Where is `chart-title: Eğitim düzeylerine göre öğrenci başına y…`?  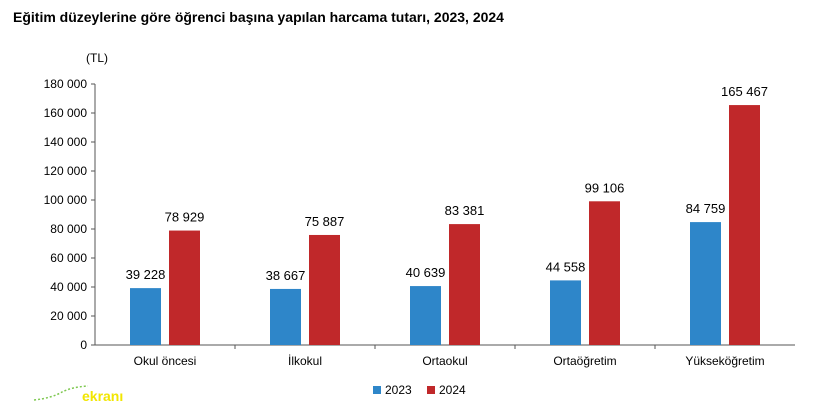 chart-title: Eğitim düzeylerine göre öğrenci başına y… is located at coordinates (258, 17).